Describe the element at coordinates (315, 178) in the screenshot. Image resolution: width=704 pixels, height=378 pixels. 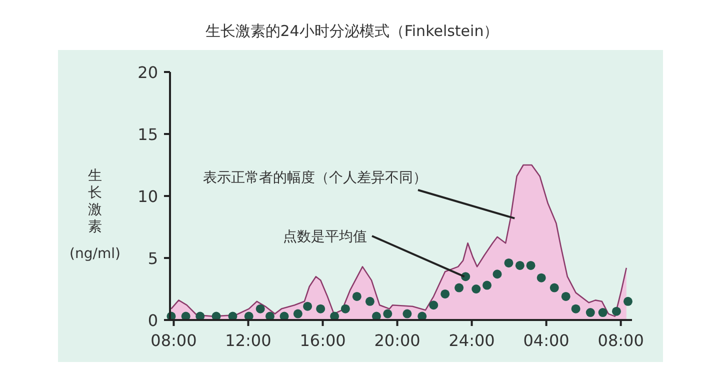
I see `annotation: 表示正常者的幅度（个人差异不同）` at that location.